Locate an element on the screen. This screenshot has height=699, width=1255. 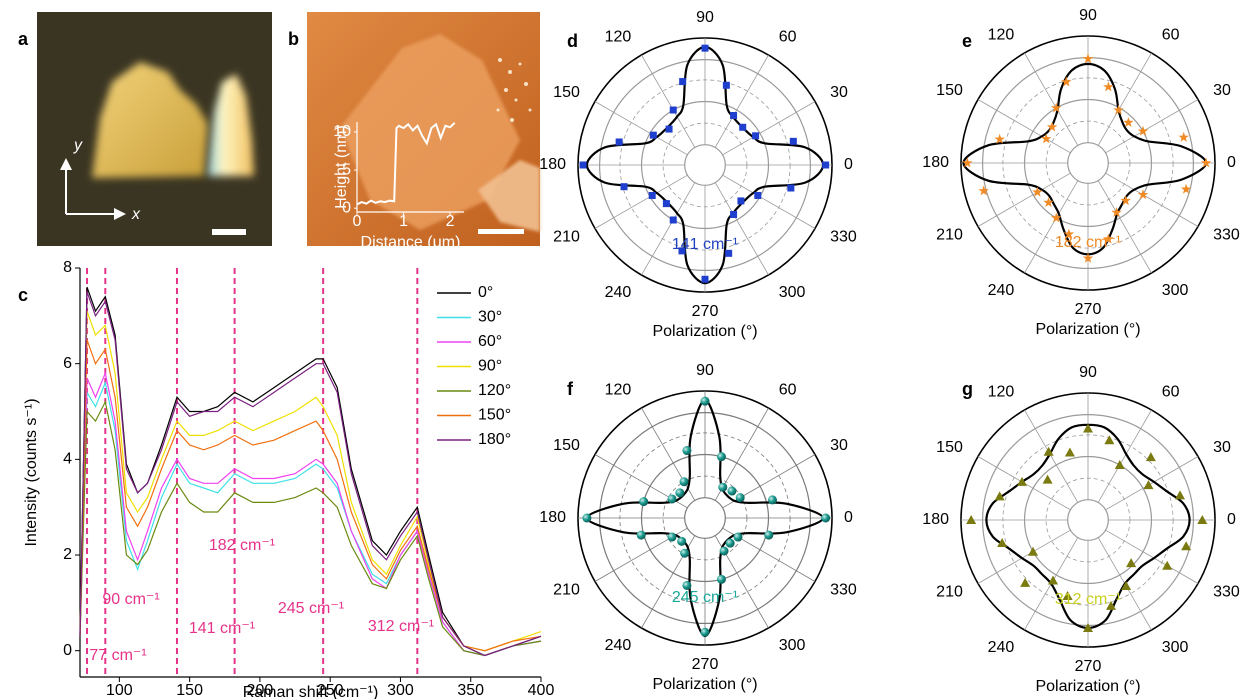
y-tick-label: 2 is located at coordinates (67, 554).